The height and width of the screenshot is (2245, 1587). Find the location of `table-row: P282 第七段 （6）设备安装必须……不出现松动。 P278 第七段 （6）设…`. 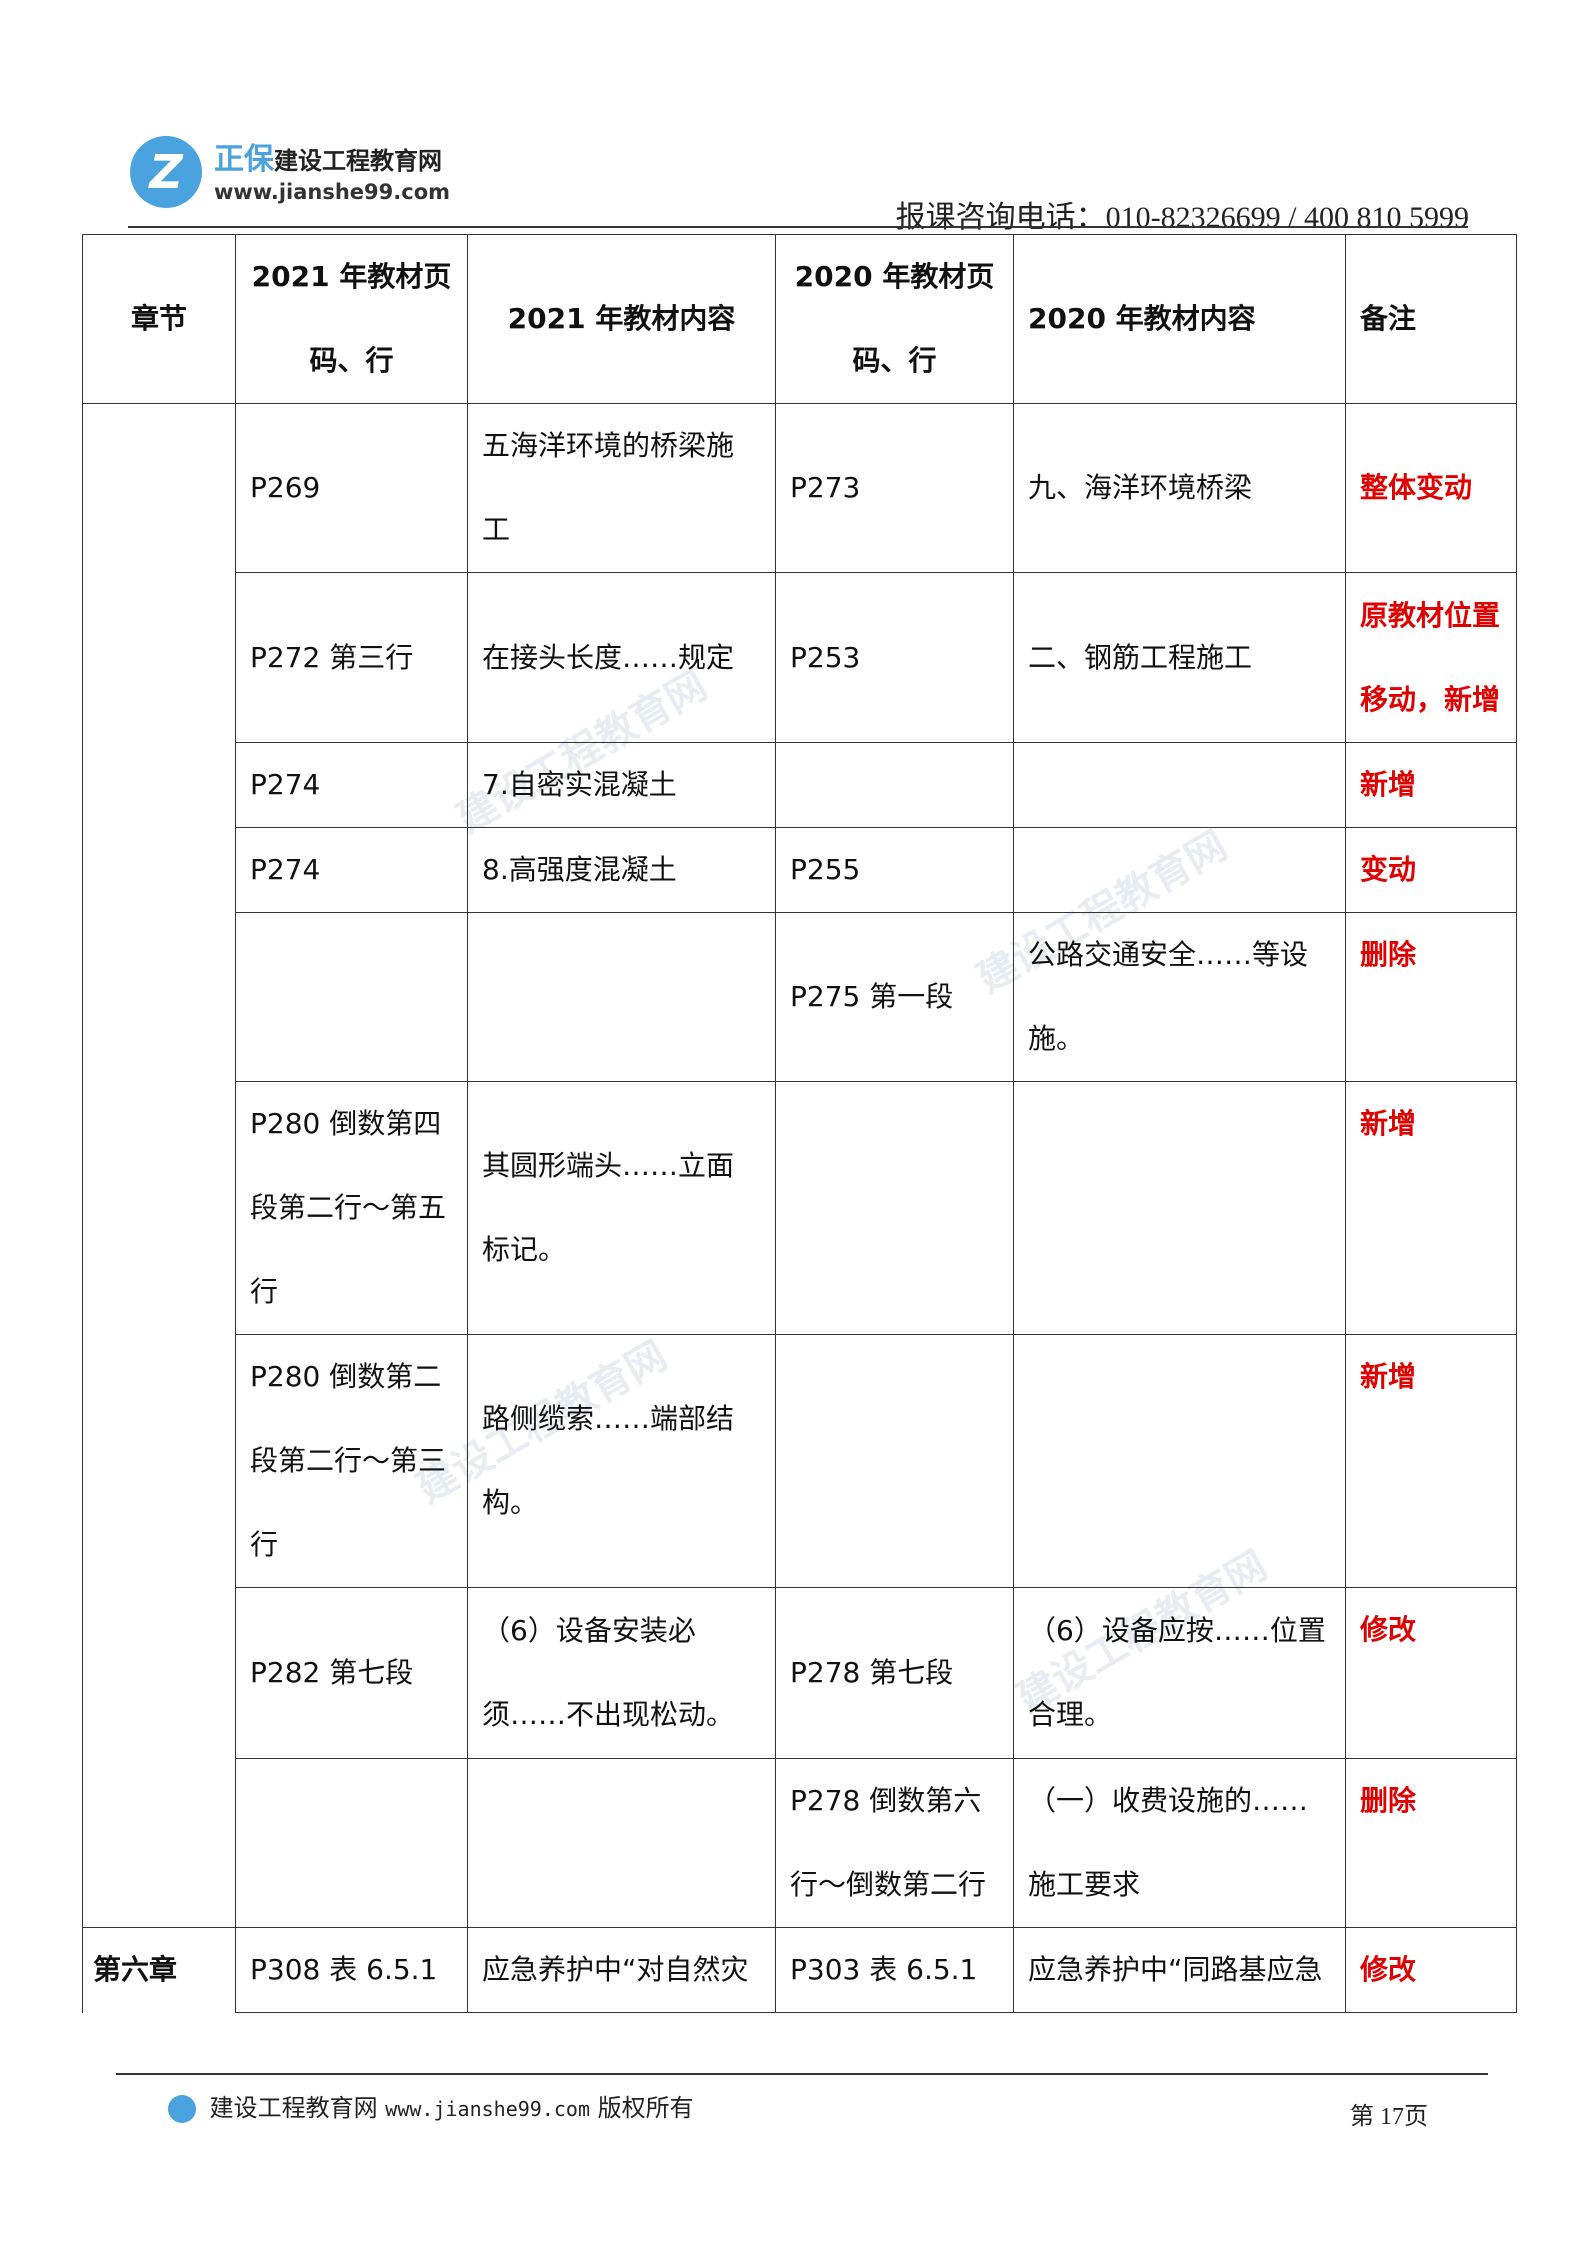

table-row: P282 第七段 （6）设备安装必须……不出现松动。 P278 第七段 （6）设… is located at coordinates (800, 1673).